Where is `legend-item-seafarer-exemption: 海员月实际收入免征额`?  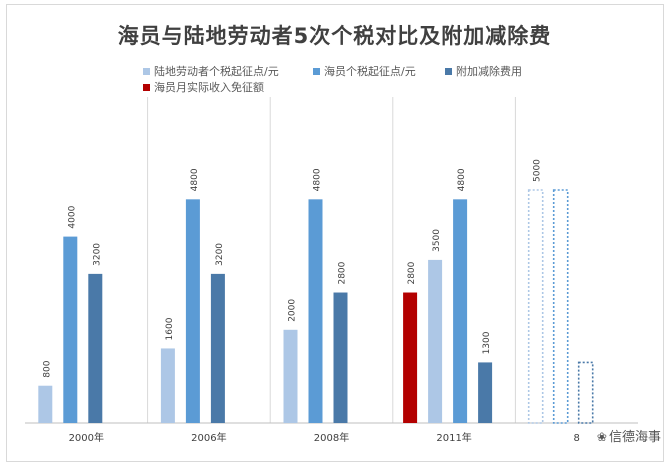 legend-item-seafarer-exemption: 海员月实际收入免征额 is located at coordinates (203, 87).